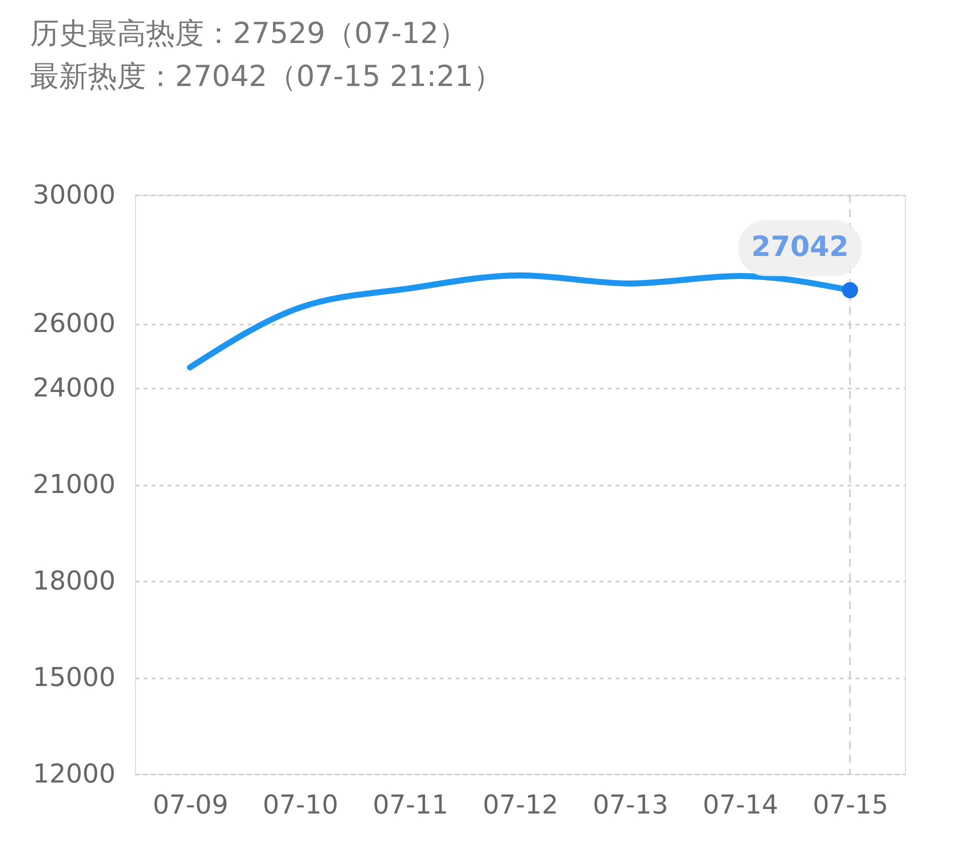  Describe the element at coordinates (74, 195) in the screenshot. I see `y-tick-label: 30000` at that location.